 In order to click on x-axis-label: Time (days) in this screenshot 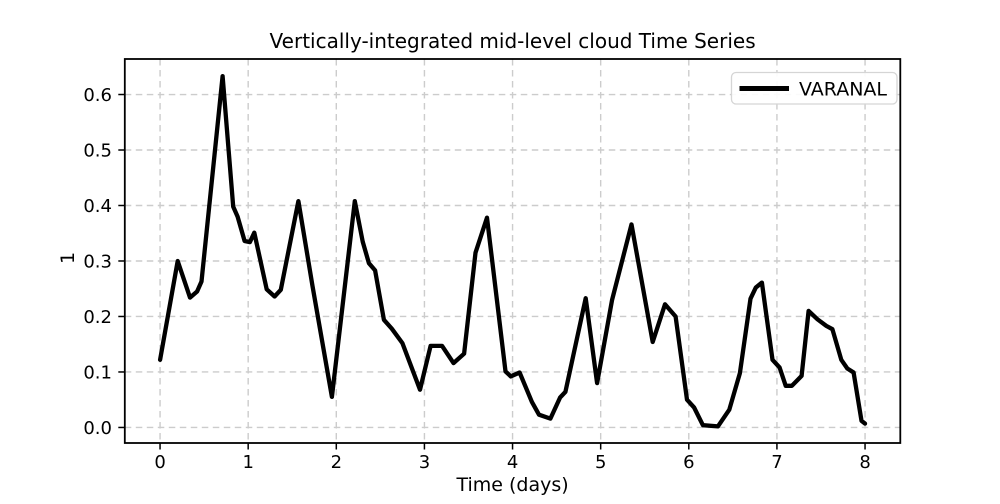, I will do `click(511, 485)`.